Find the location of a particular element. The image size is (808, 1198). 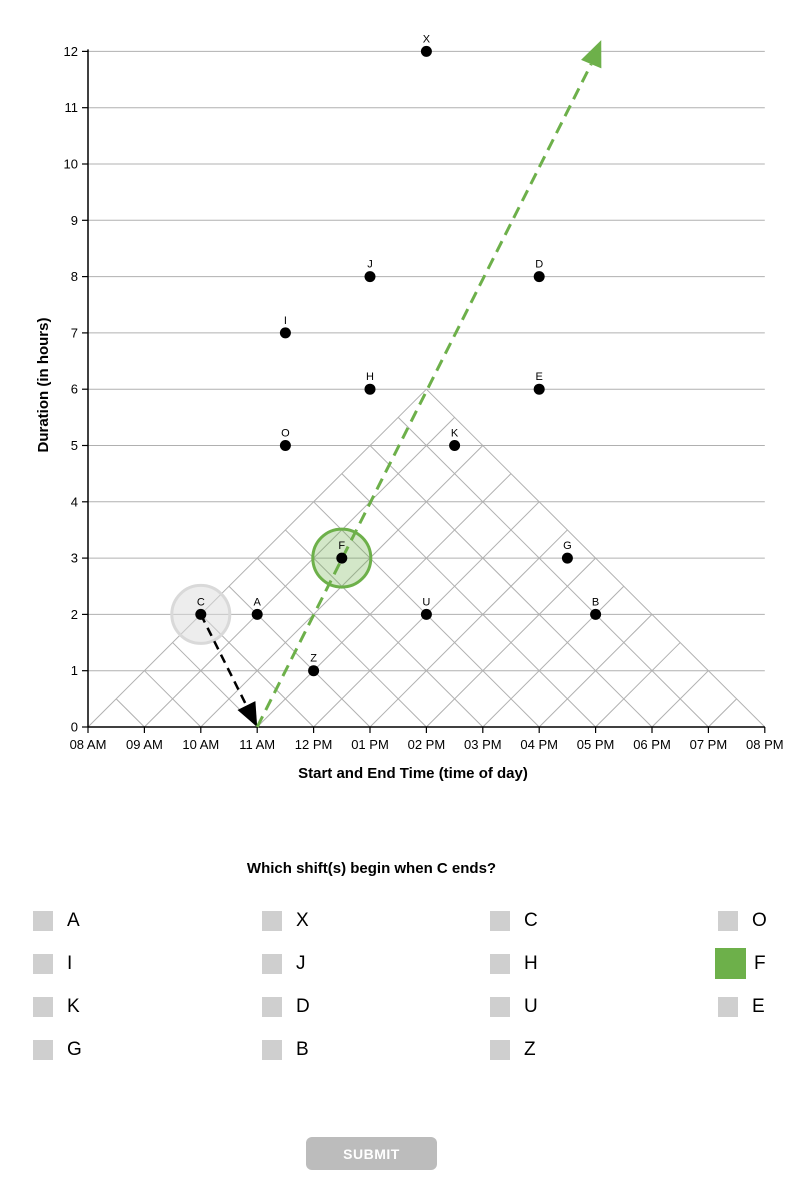

option-o: O is located at coordinates (742, 921).